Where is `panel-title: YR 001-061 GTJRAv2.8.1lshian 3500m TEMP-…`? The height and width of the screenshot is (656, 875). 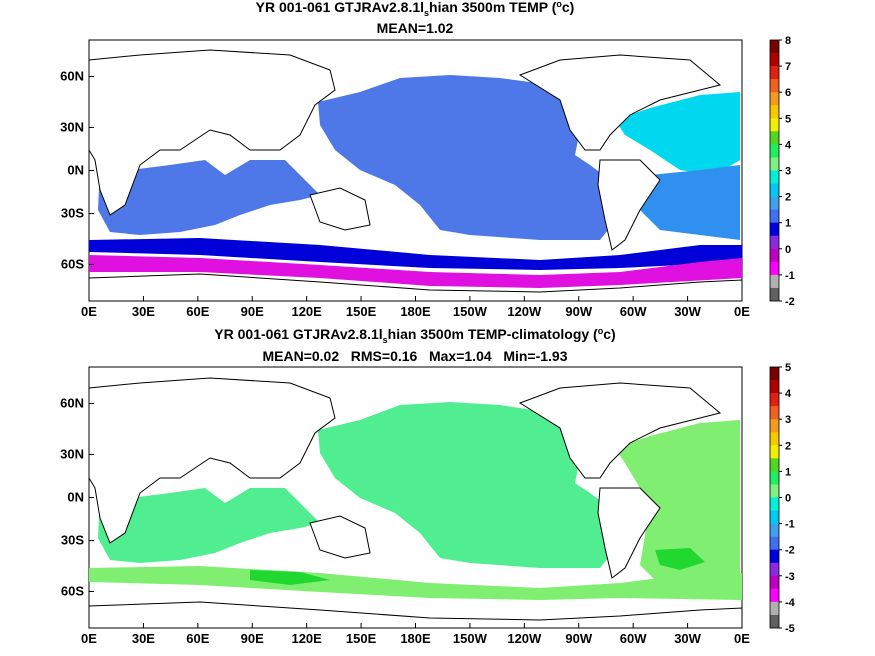 panel-title: YR 001-061 GTJRAv2.8.1lshian 3500m TEMP-… is located at coordinates (414, 335).